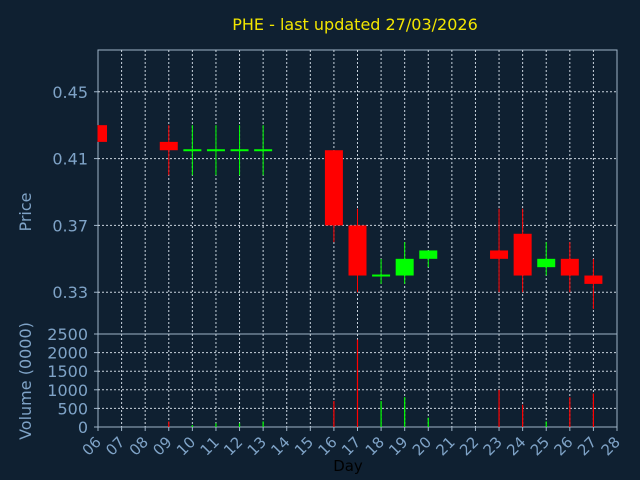  Describe the element at coordinates (422, 446) in the screenshot. I see `x-tick-label: 20` at that location.